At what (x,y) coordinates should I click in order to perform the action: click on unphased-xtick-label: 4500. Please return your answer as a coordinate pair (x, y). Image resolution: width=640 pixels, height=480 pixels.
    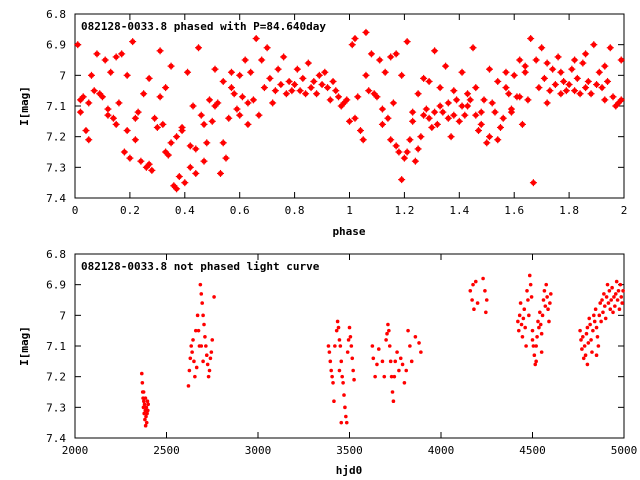
    Looking at the image, I should click on (532, 450).